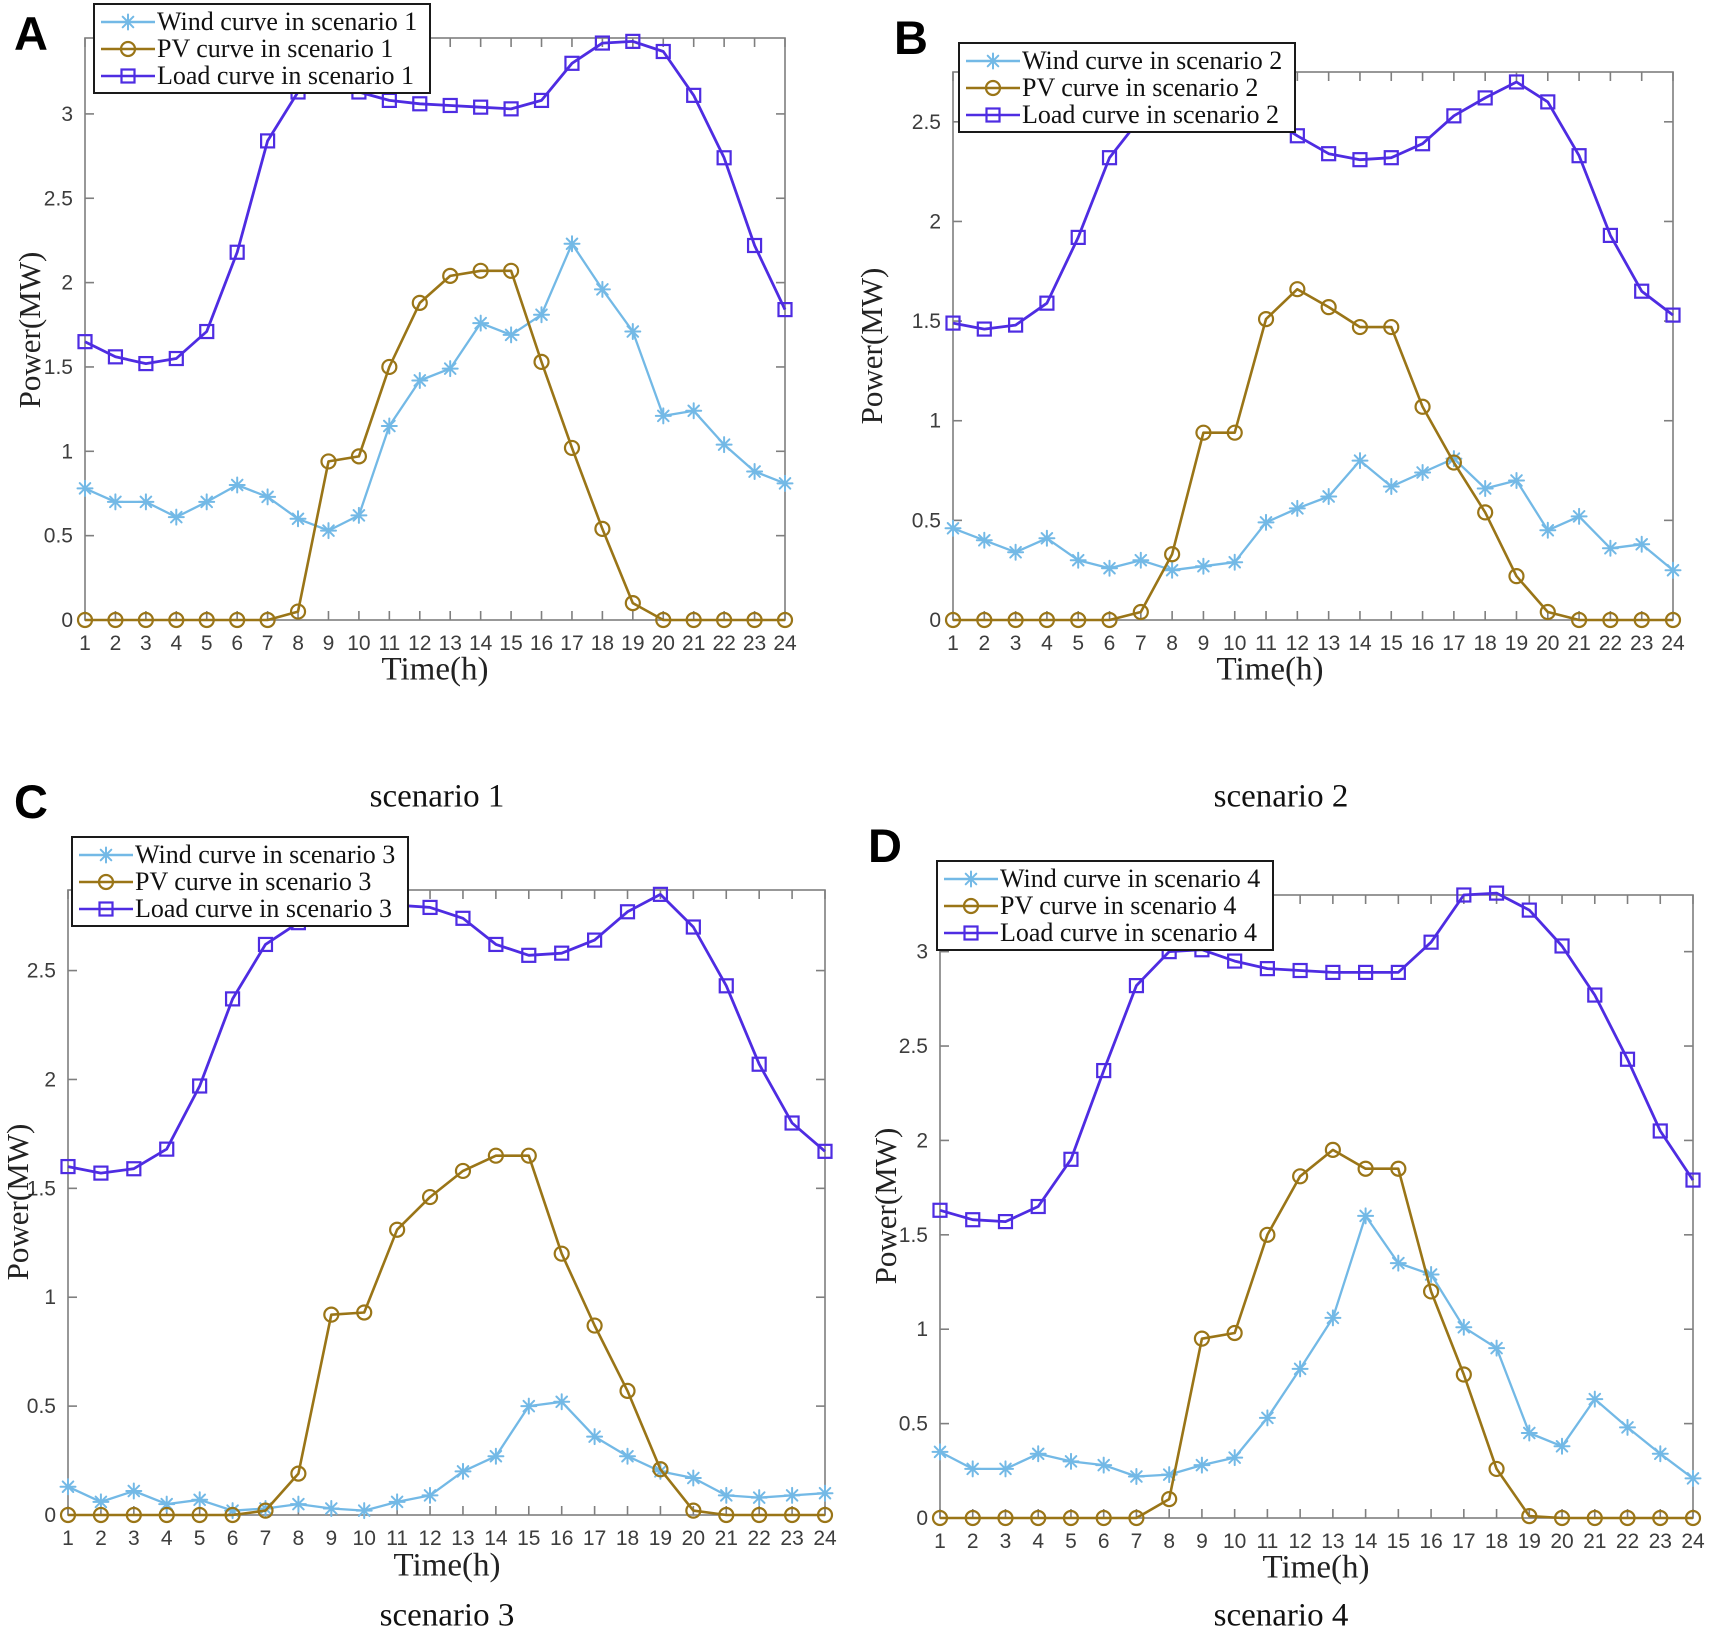  What do you see at coordinates (1071, 1541) in the screenshot?
I see `x-tick-label: 5` at bounding box center [1071, 1541].